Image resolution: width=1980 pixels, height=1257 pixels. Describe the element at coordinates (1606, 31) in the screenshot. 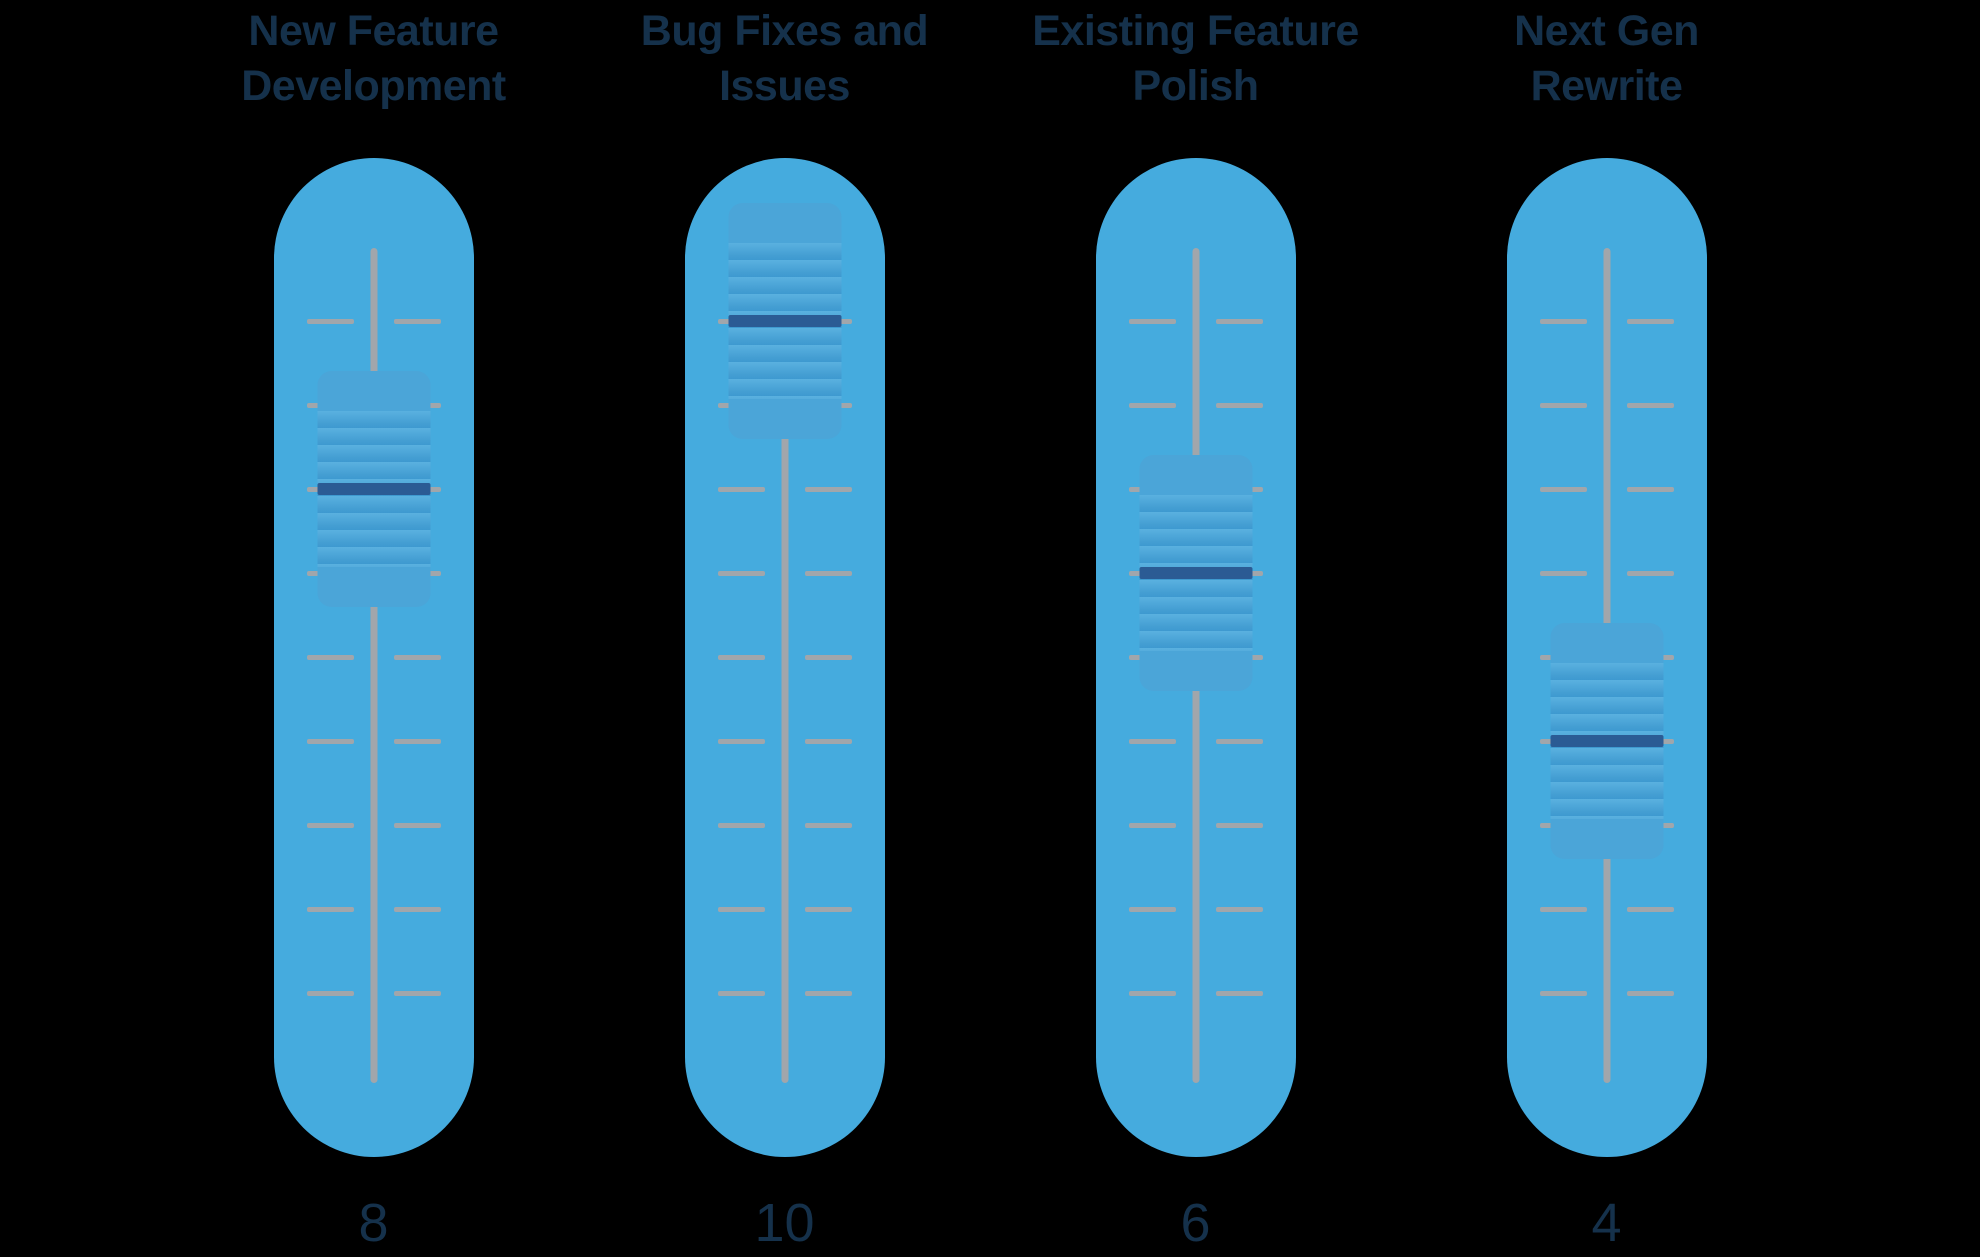

I see `slider-title-line1: Next Gen` at that location.